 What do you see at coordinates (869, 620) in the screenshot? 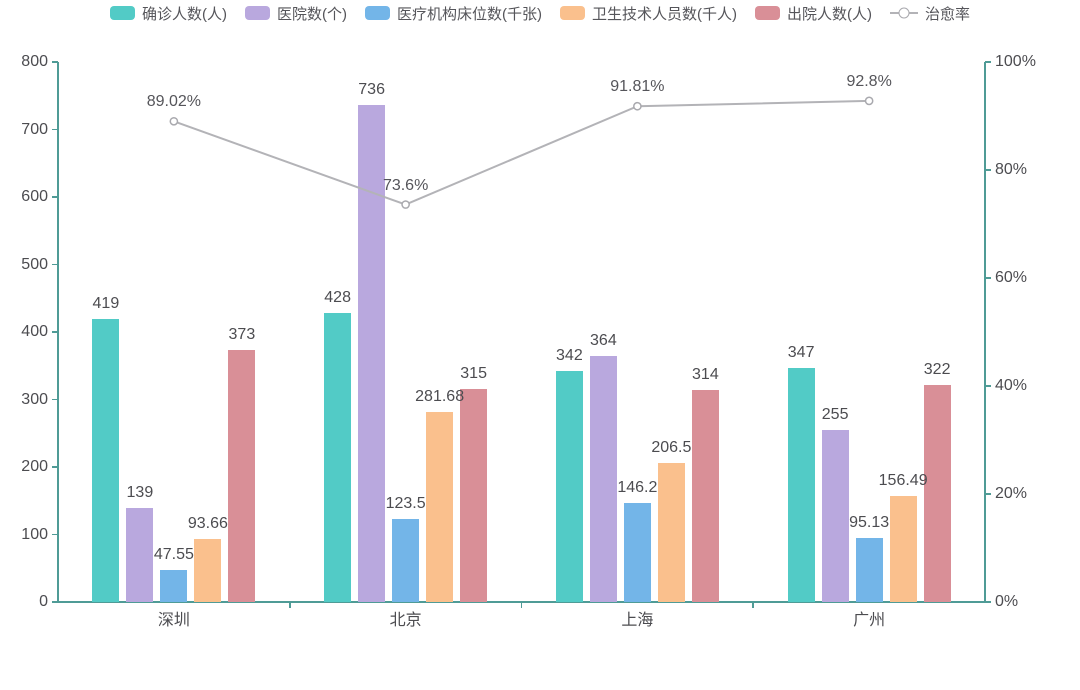
I see `x-axis-category-label: 广州` at bounding box center [869, 620].